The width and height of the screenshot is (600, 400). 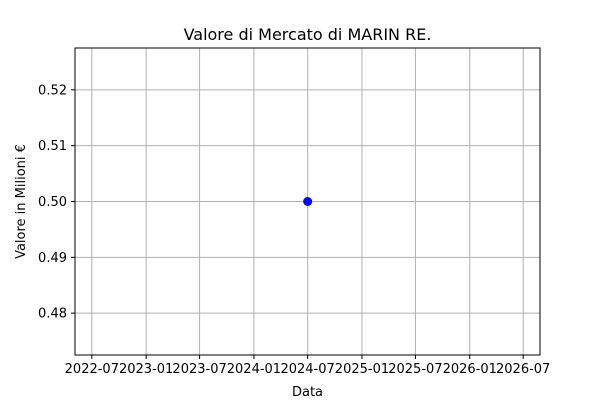 What do you see at coordinates (470, 369) in the screenshot?
I see `x-tick-label: 2026-01` at bounding box center [470, 369].